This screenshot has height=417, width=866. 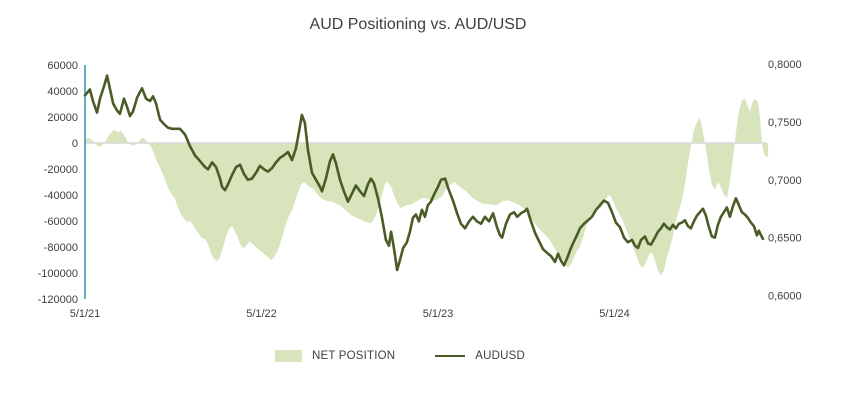 What do you see at coordinates (438, 314) in the screenshot?
I see `x-axis-tick: 5/1/23` at bounding box center [438, 314].